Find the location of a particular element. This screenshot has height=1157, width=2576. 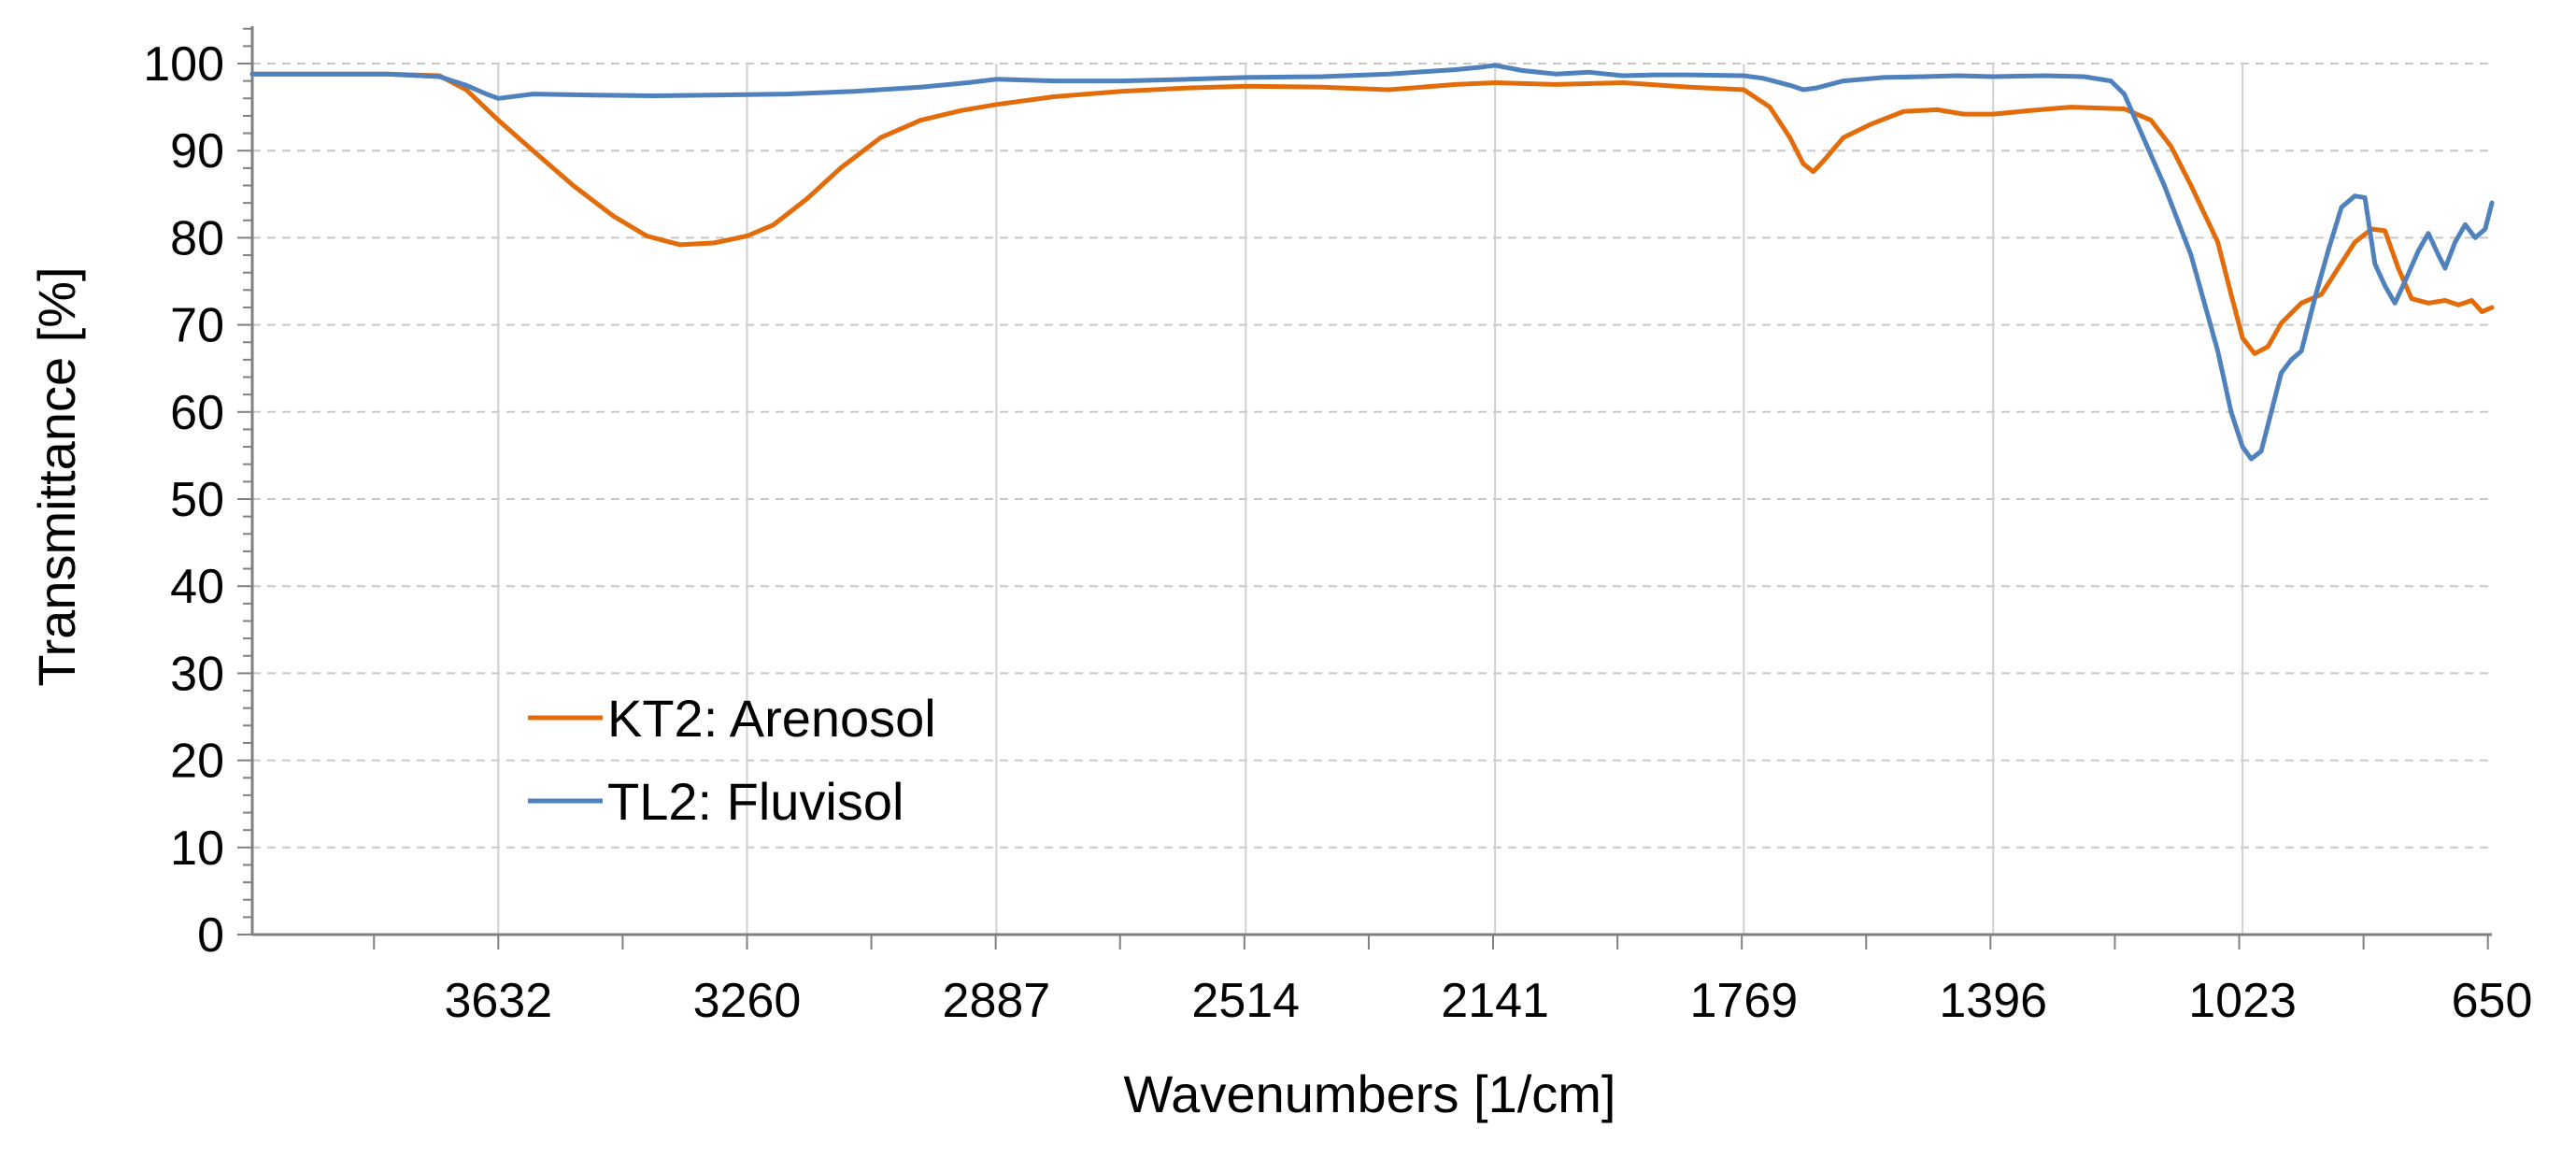

x-axis-title: Wavenumbers [1/cm] is located at coordinates (1370, 1093).